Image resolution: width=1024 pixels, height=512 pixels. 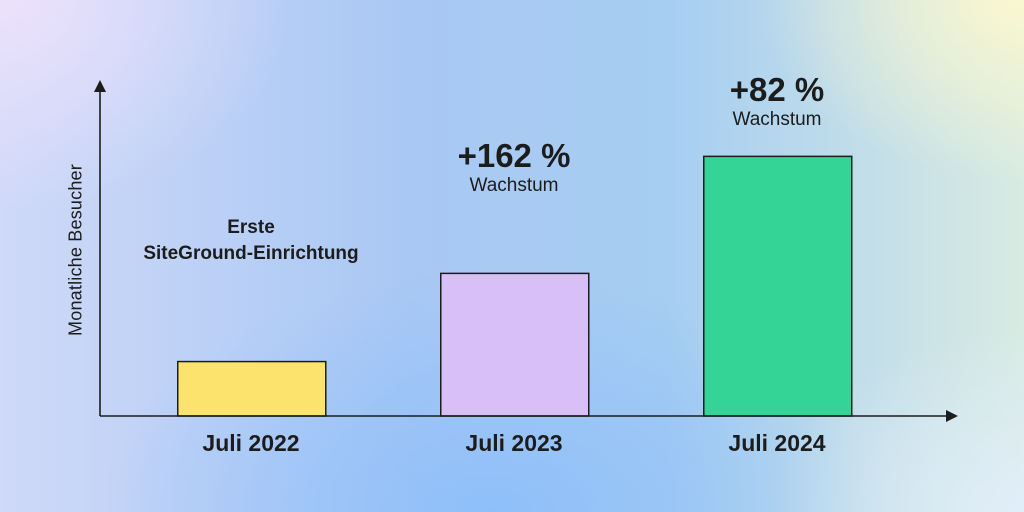 I want to click on annotation-growth-2023: +162 % Wachstum, so click(x=514, y=167).